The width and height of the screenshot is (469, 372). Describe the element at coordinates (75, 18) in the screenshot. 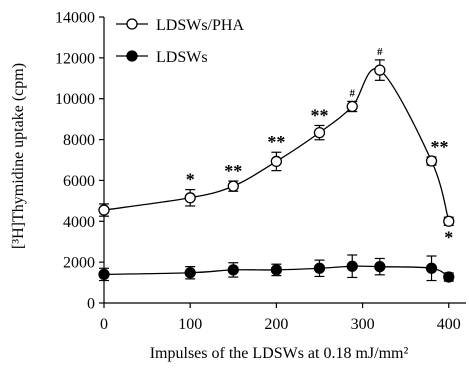

I see `y-tick-label: 14000` at that location.